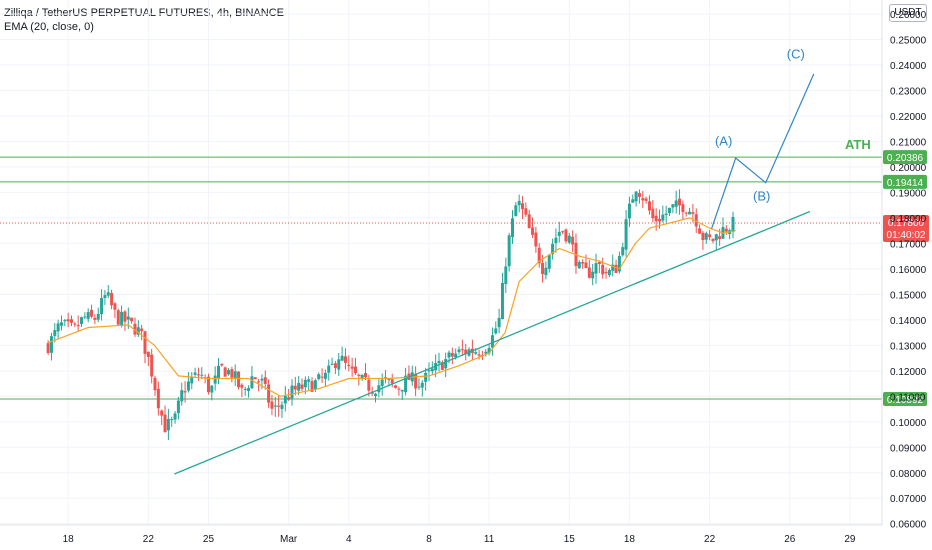  I want to click on y-tick-label: 0.17000, so click(908, 244).